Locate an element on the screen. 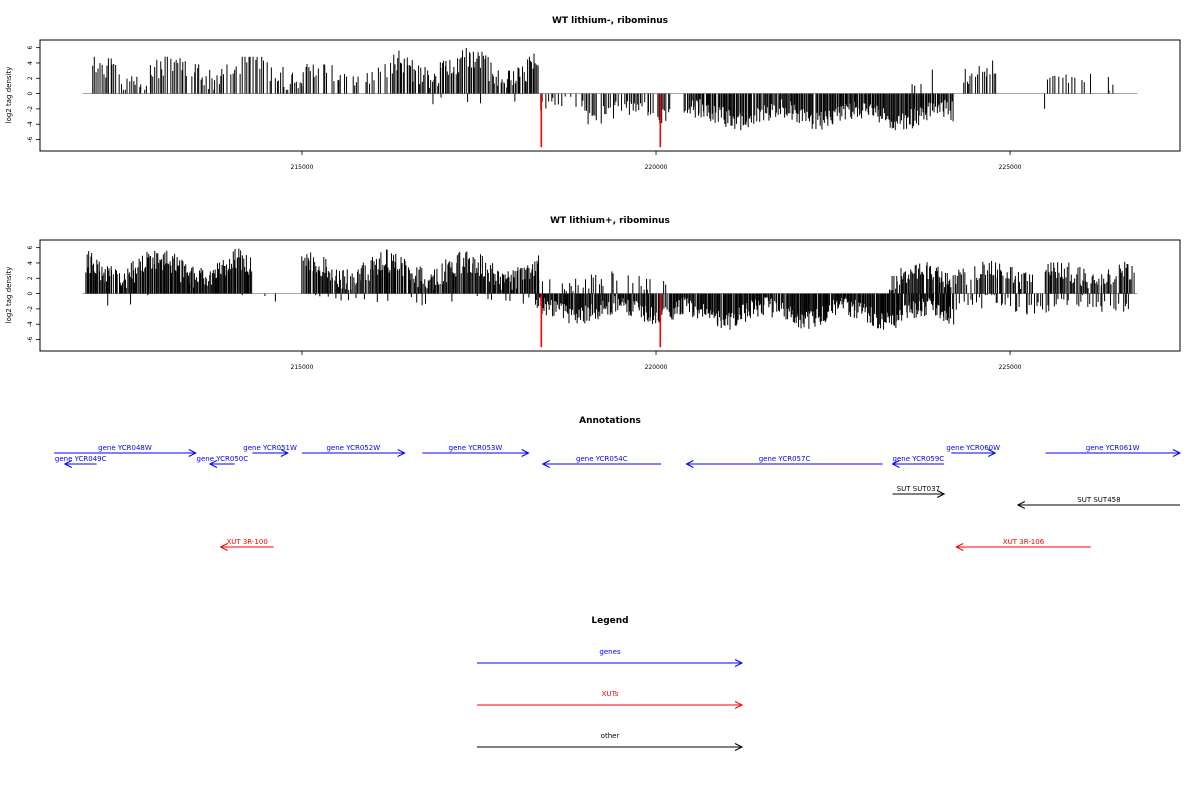 The height and width of the screenshot is (804, 1200). annotation-feature: gene YCR054C is located at coordinates (601, 461).